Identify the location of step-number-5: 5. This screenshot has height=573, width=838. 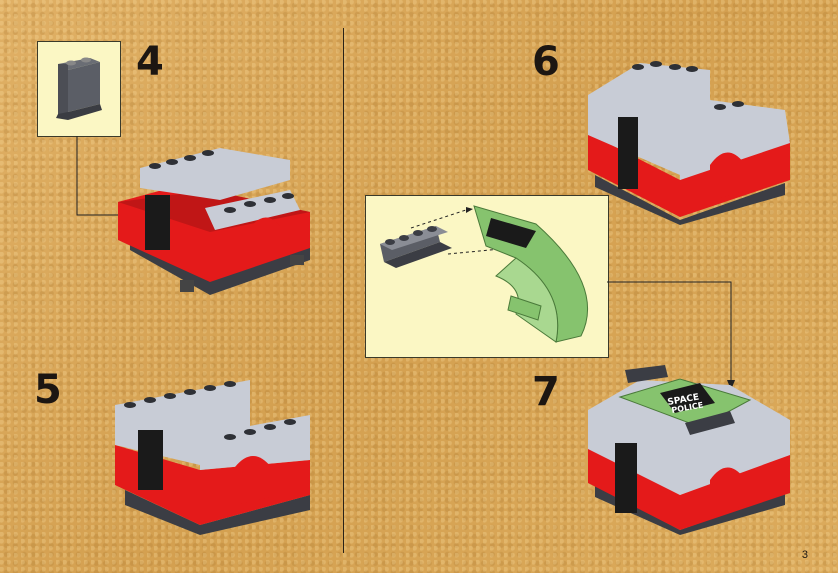
(48, 390).